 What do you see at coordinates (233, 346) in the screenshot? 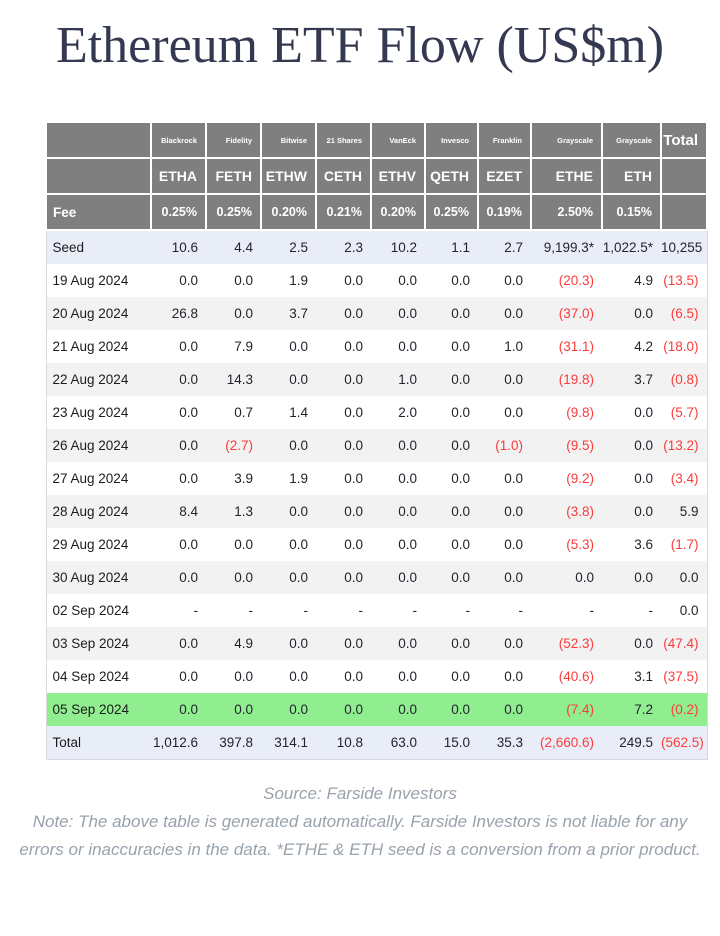
I see `data-cell: 7.9` at bounding box center [233, 346].